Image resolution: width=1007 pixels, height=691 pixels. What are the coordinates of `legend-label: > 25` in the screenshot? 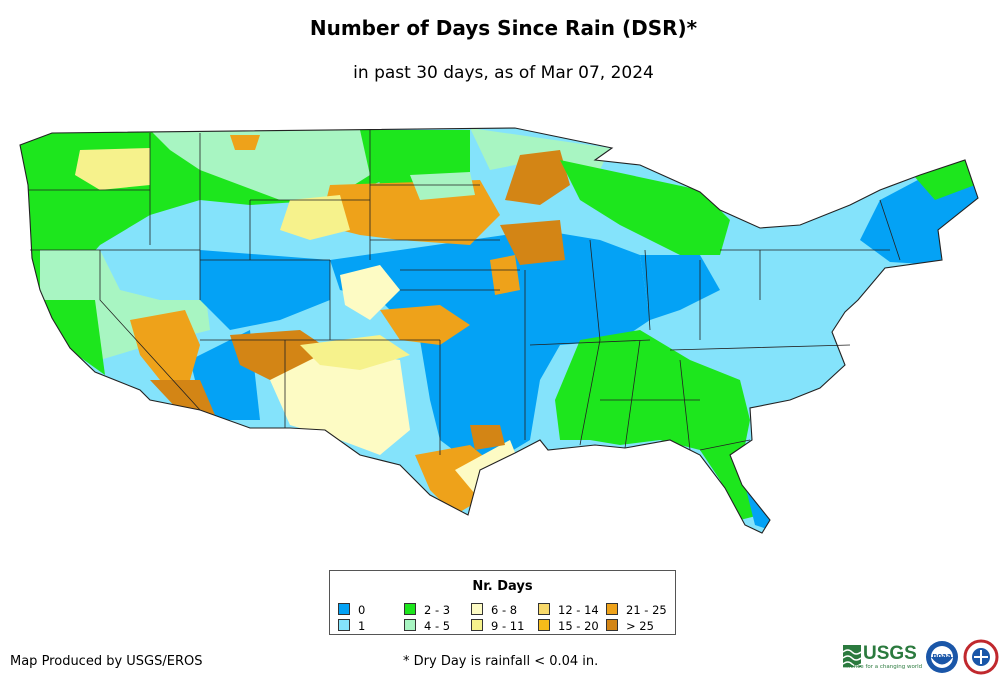 It's located at (640, 626).